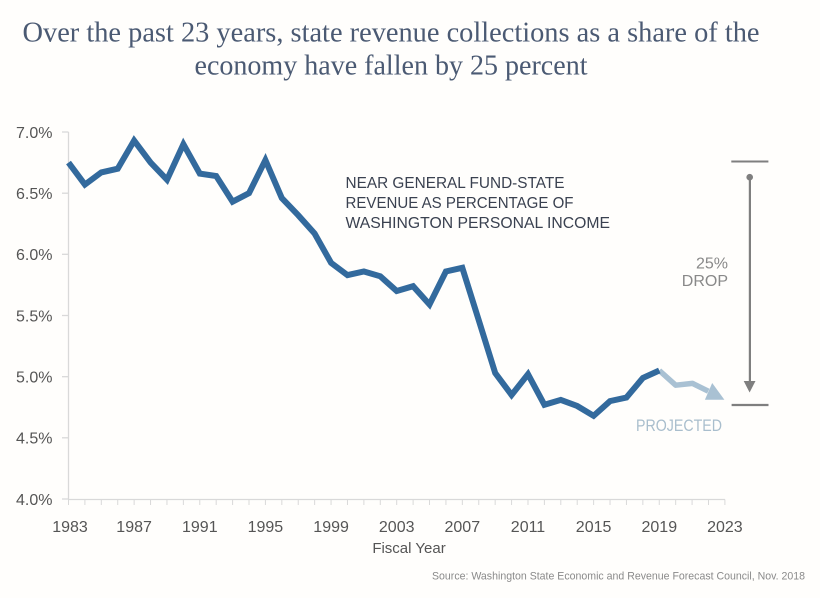  What do you see at coordinates (705, 281) in the screenshot?
I see `svg-text: DROP` at bounding box center [705, 281].